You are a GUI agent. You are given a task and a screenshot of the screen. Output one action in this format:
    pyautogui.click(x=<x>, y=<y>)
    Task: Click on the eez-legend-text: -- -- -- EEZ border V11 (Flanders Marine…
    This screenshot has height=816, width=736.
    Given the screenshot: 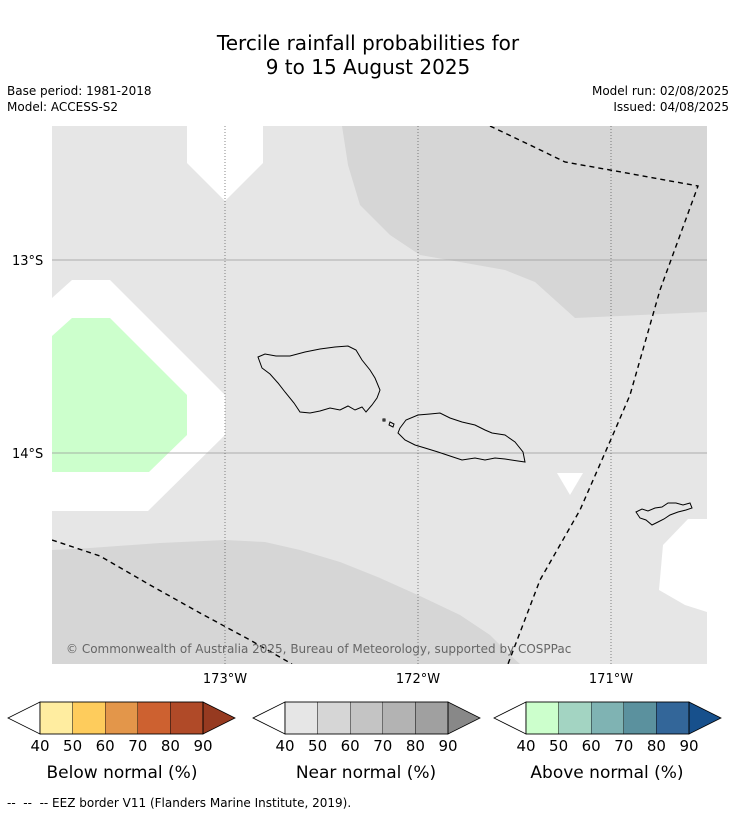 What is the action you would take?
    pyautogui.click(x=179, y=803)
    